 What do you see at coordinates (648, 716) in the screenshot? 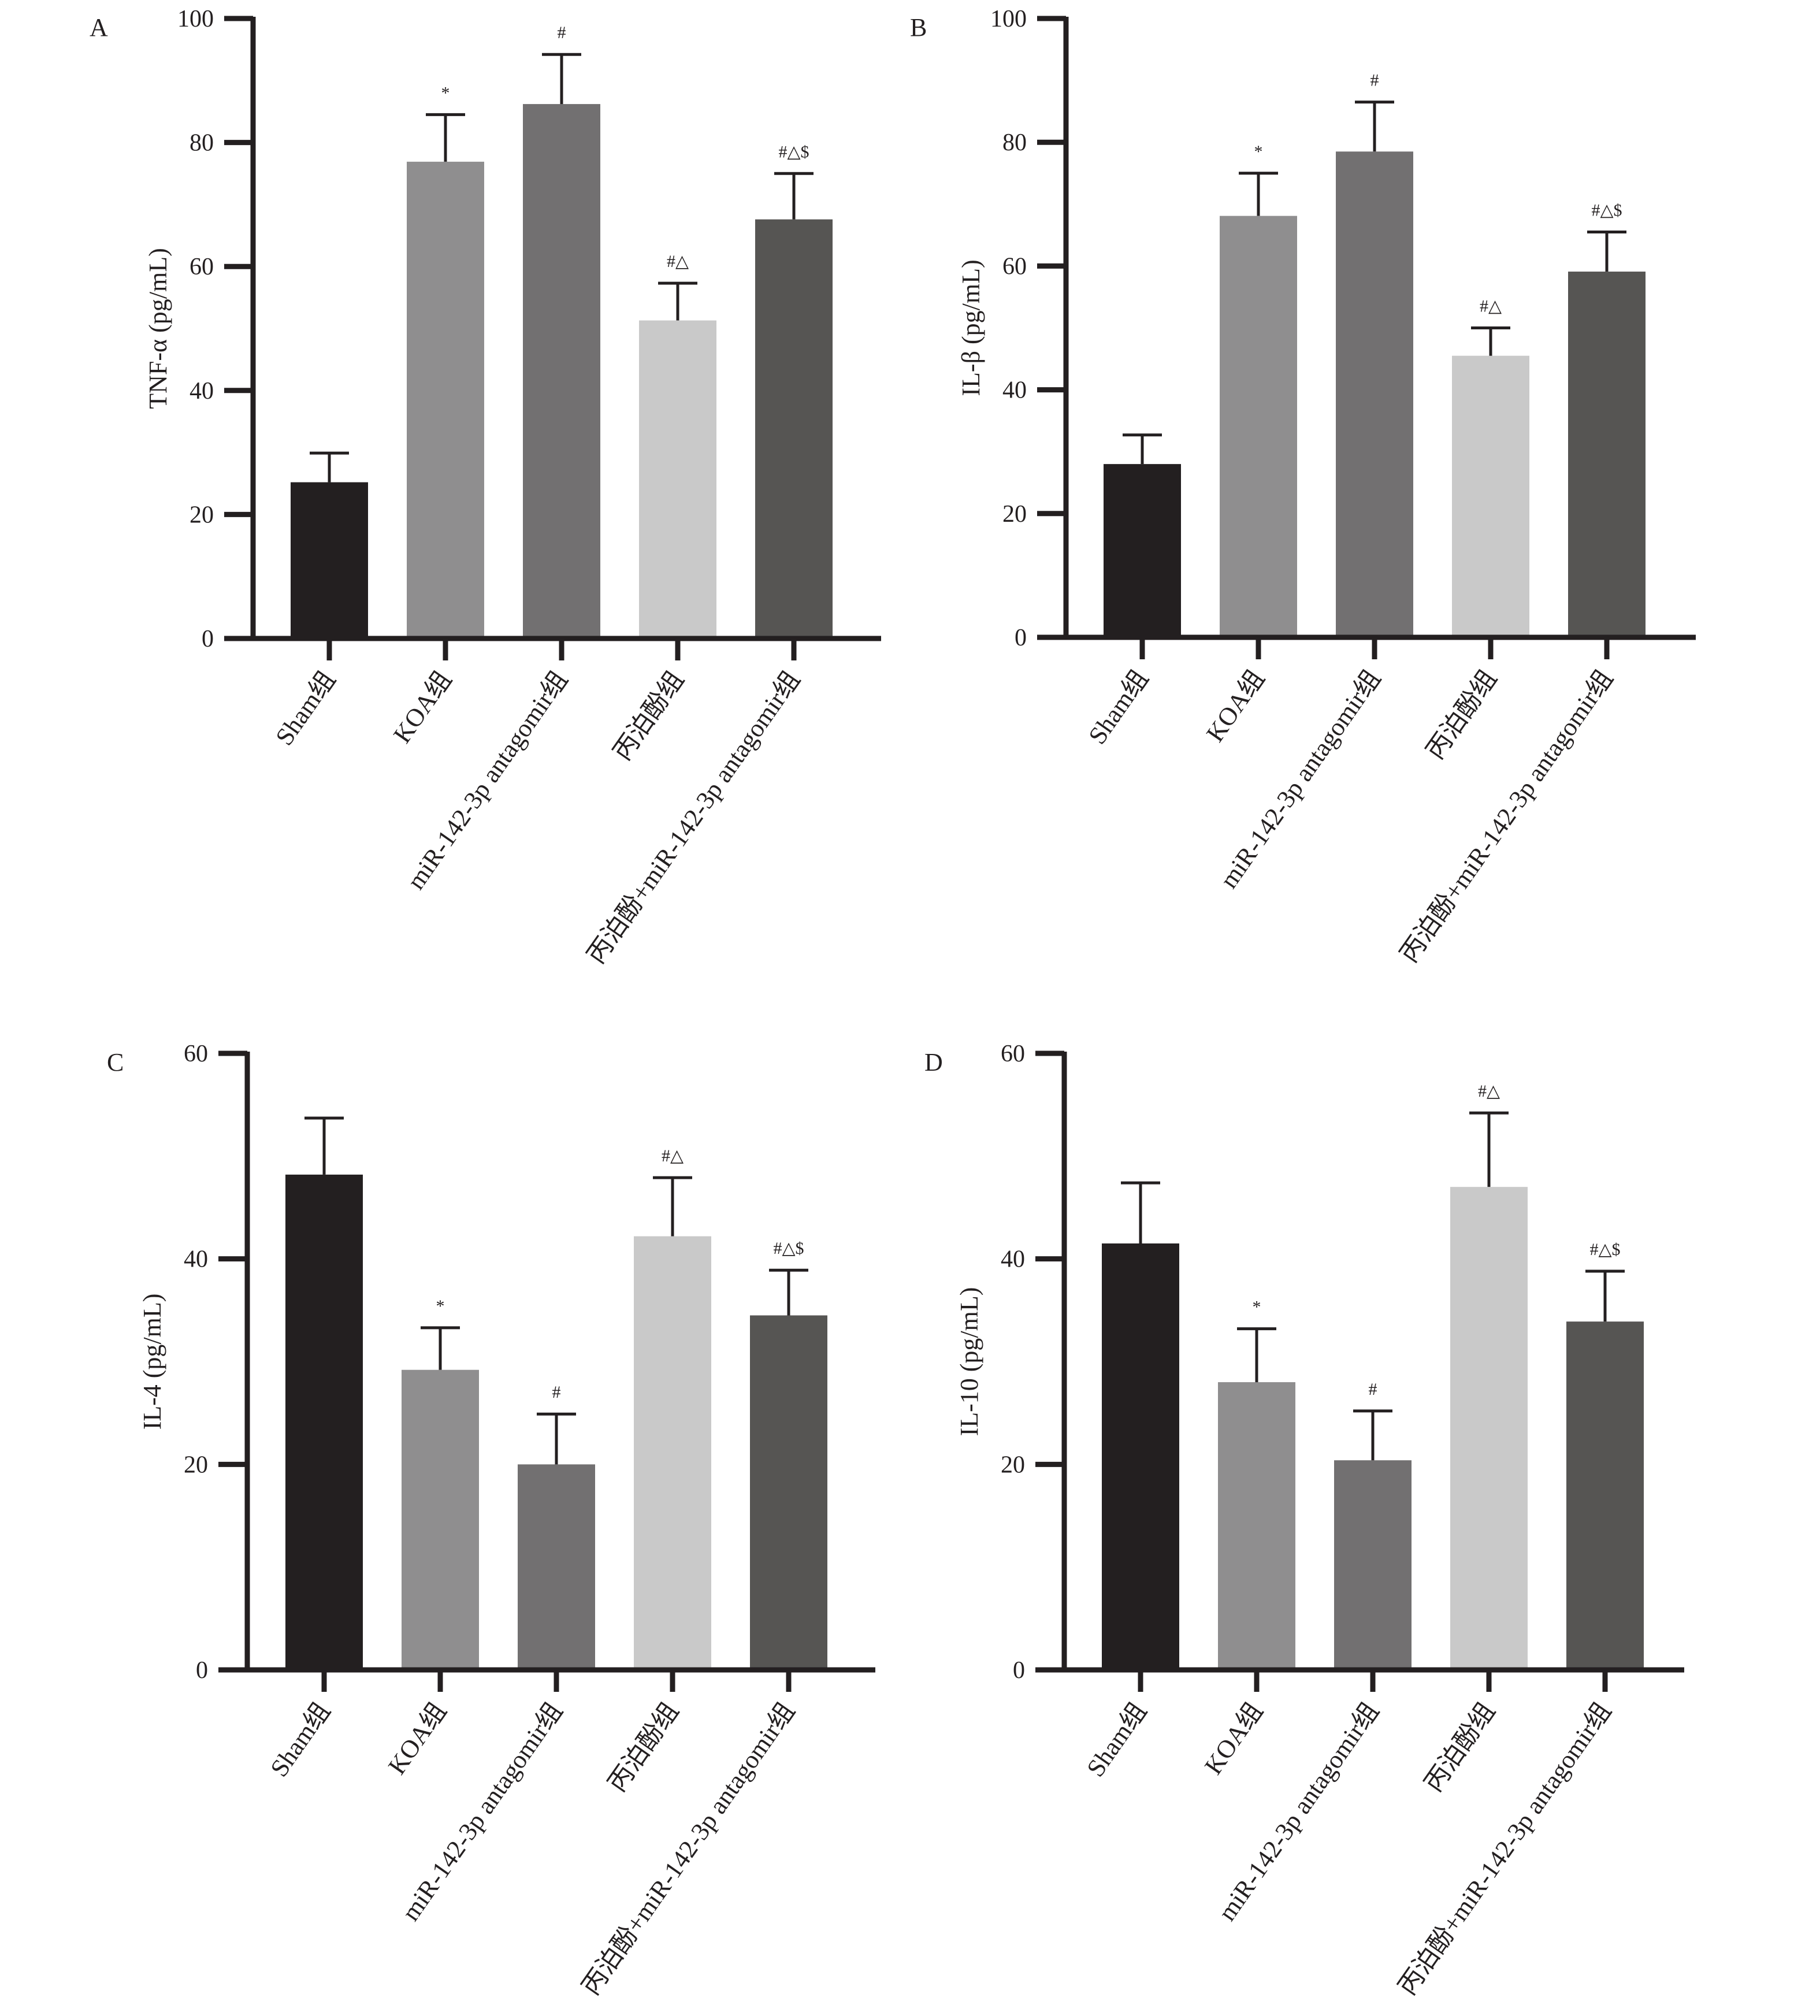
I see `panel-a-x-tick-label-3: 丙泊酚组` at bounding box center [648, 716].